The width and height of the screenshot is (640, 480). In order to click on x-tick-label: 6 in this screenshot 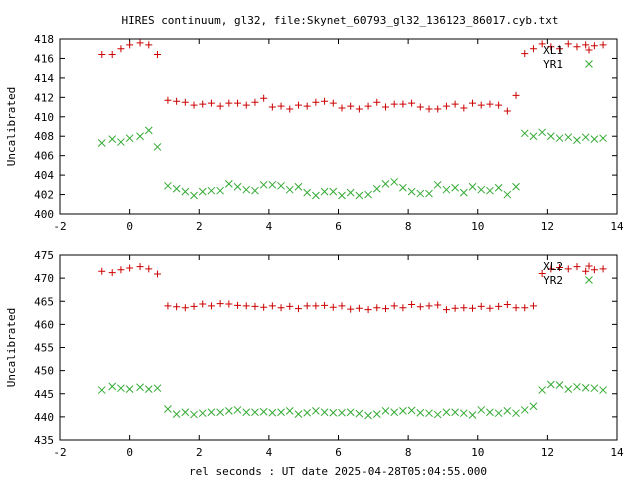, I will do `click(338, 452)`.